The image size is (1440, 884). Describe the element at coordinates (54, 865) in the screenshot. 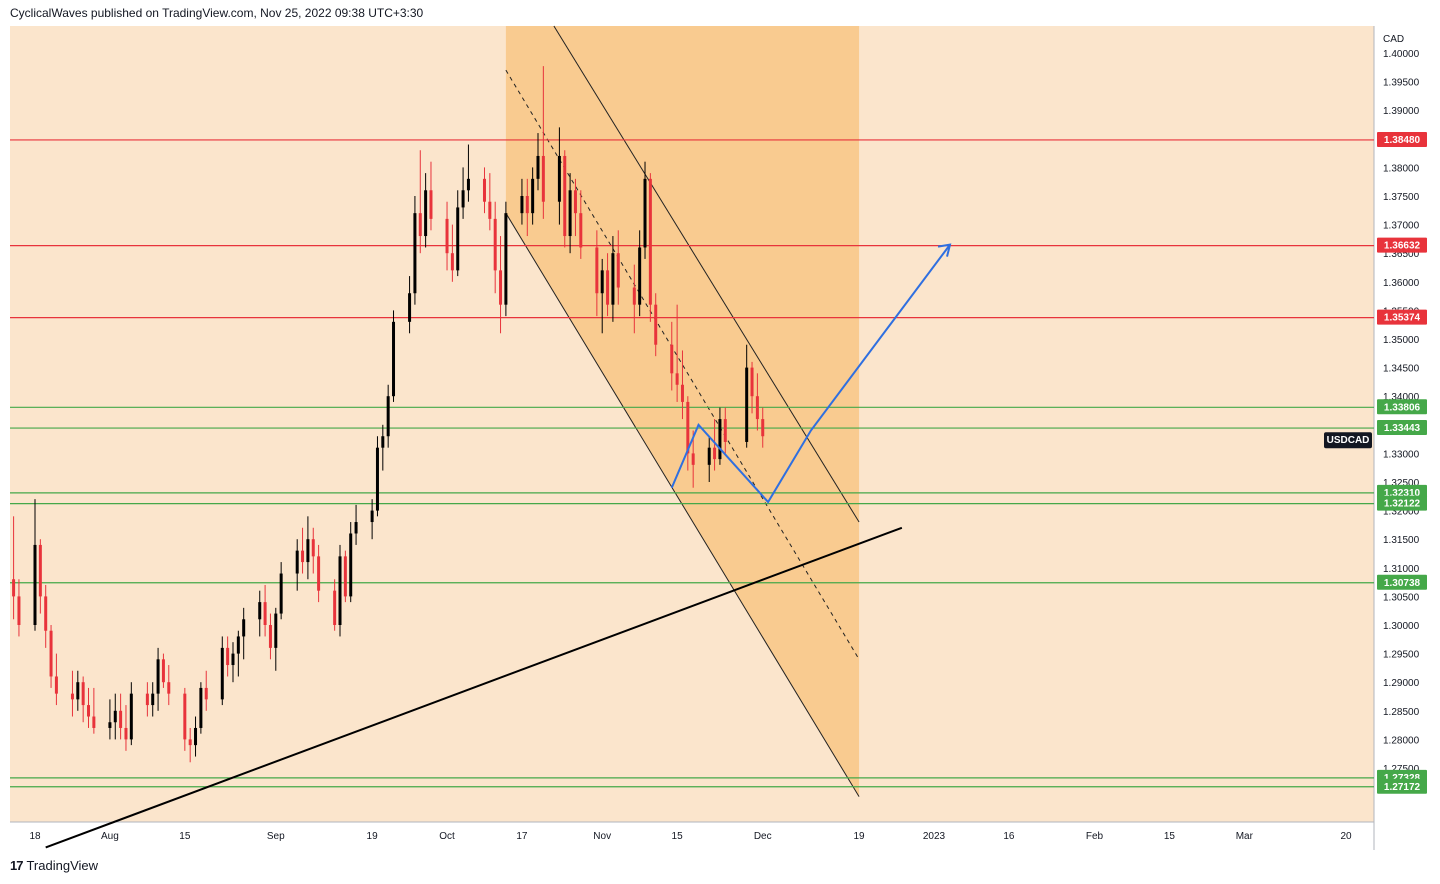

I see `brand-footer: 17 TradingView` at that location.